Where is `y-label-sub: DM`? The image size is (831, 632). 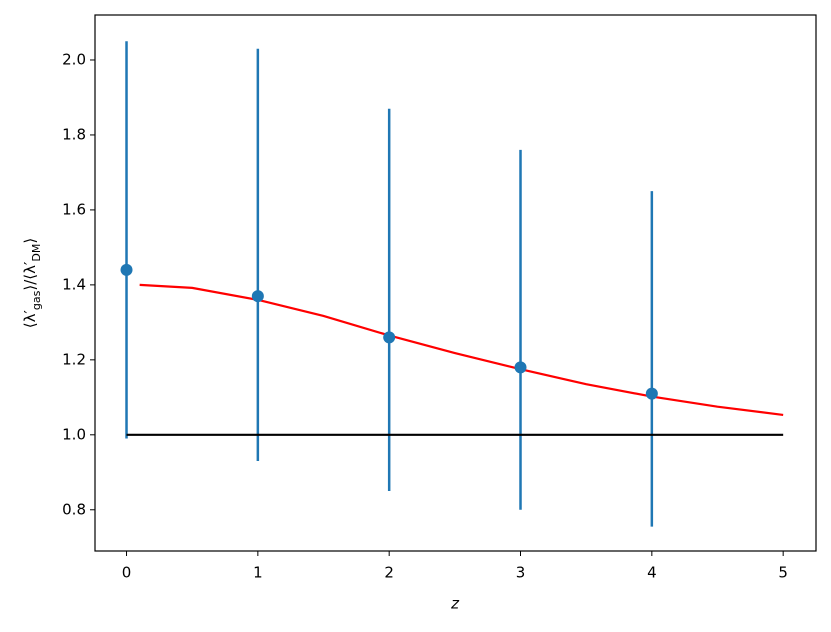 y-label-sub: DM is located at coordinates (36, 253).